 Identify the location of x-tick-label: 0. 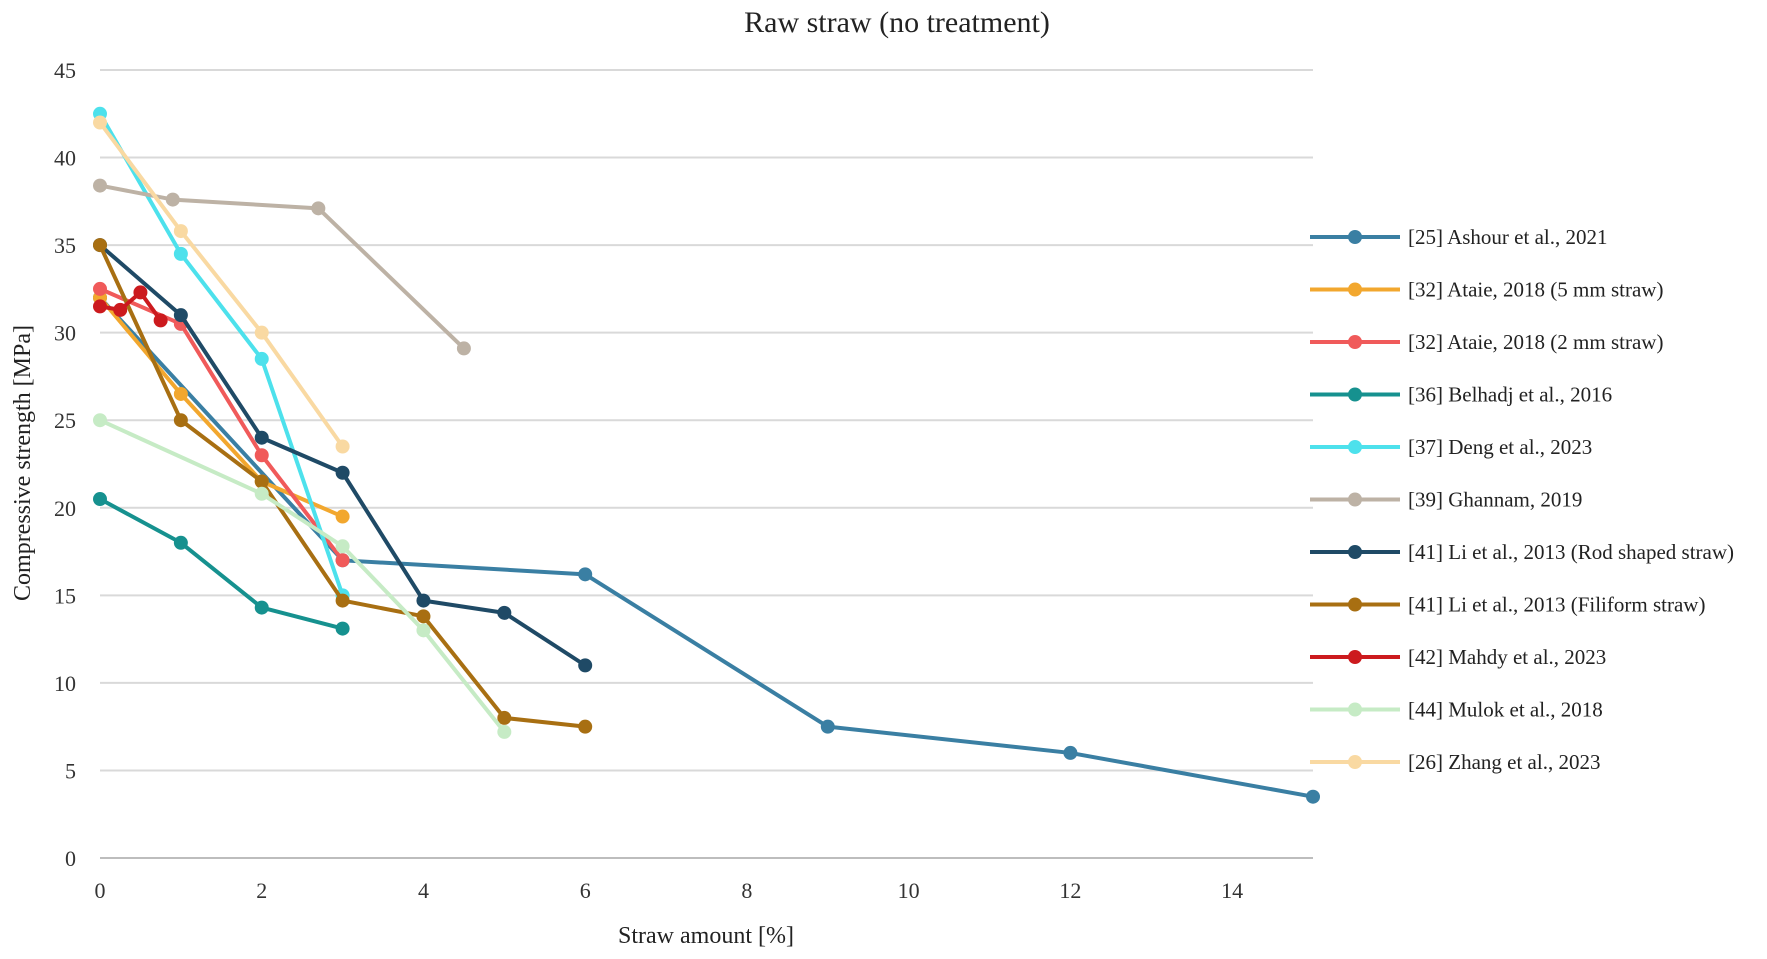
(100, 890).